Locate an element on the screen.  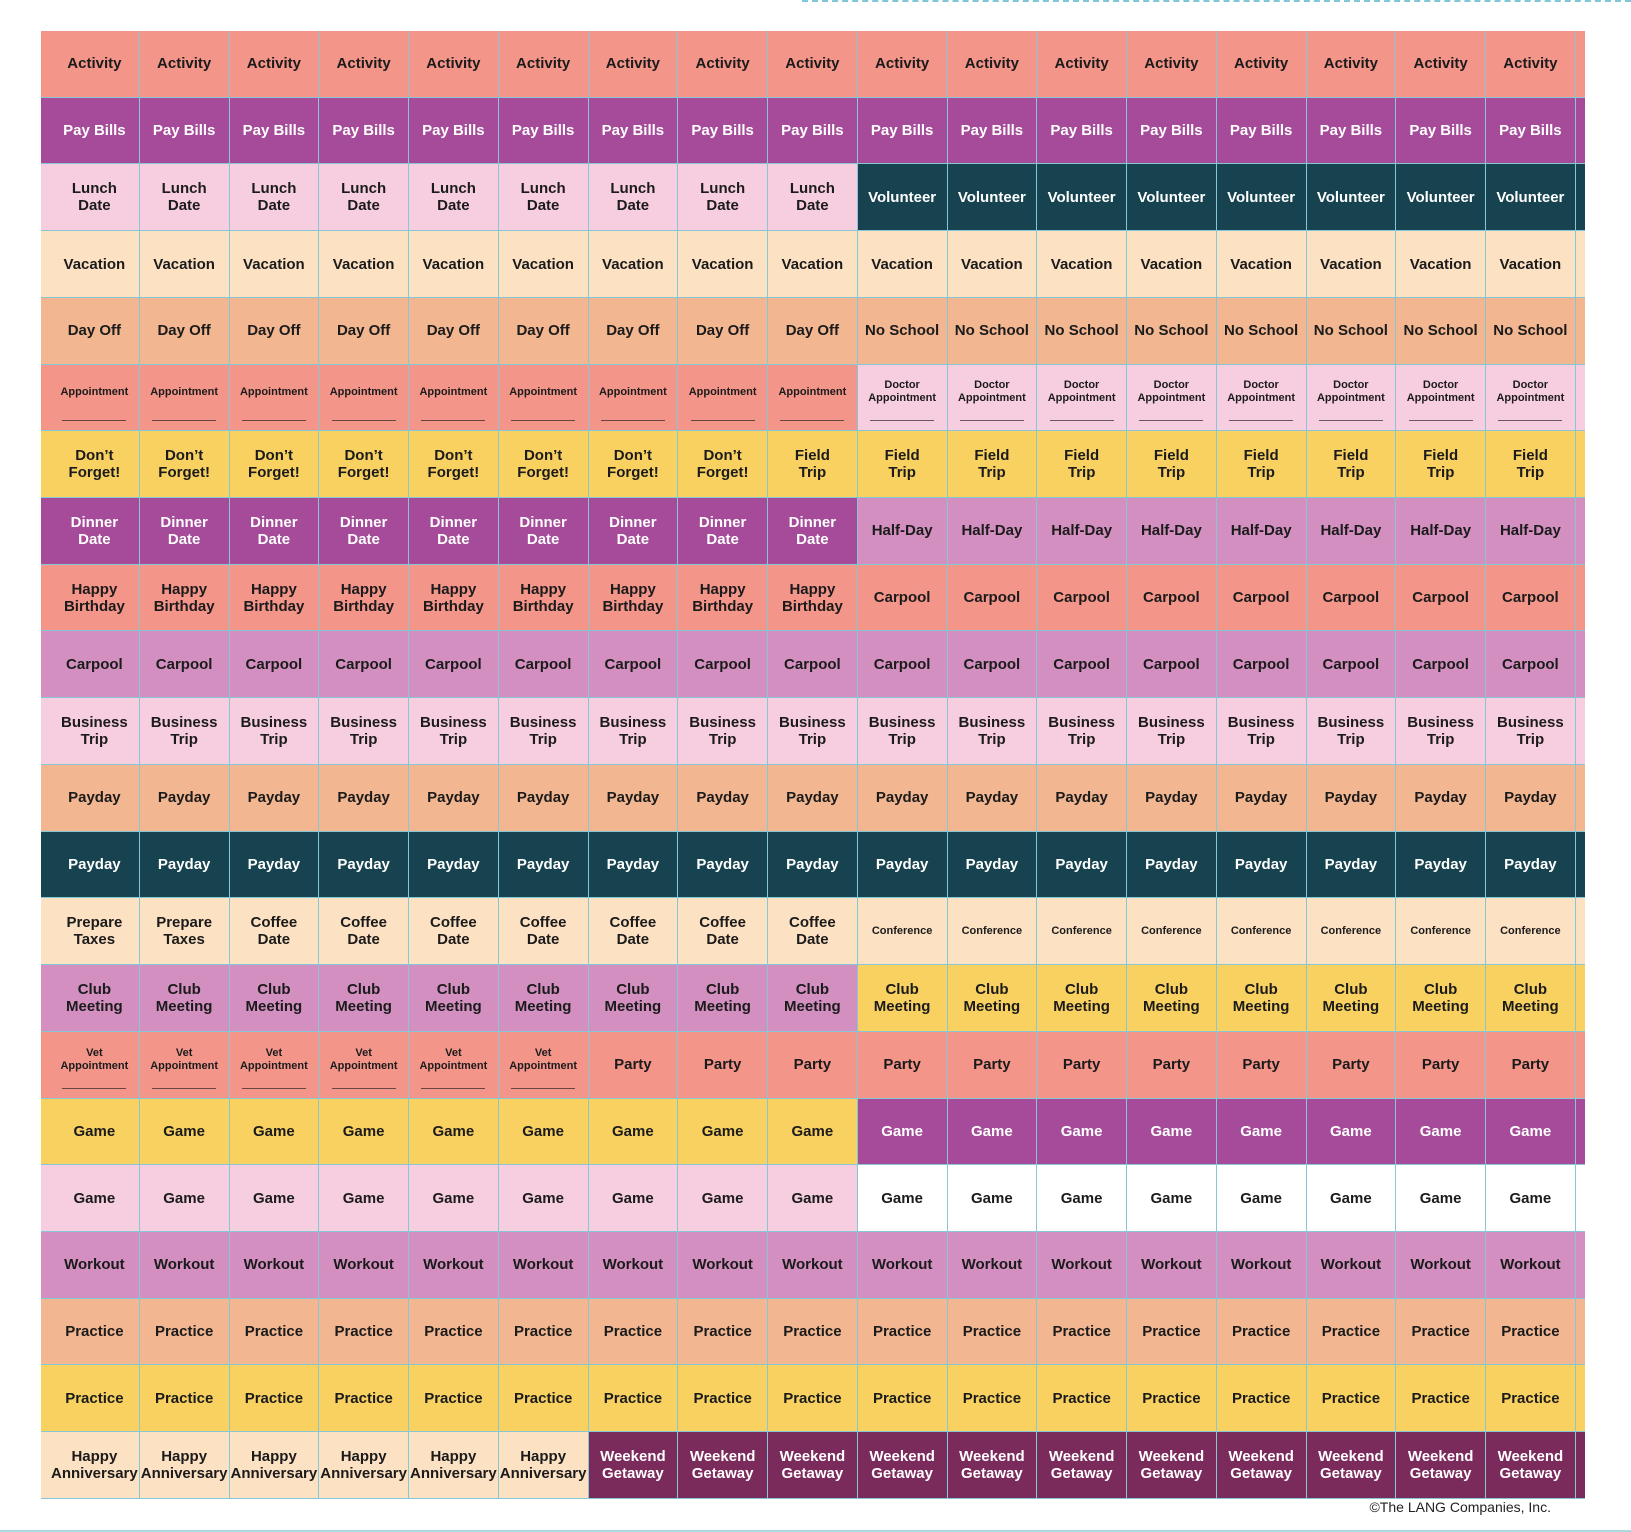
sticker-dont-forget: Don’t Forget! is located at coordinates (274, 465).